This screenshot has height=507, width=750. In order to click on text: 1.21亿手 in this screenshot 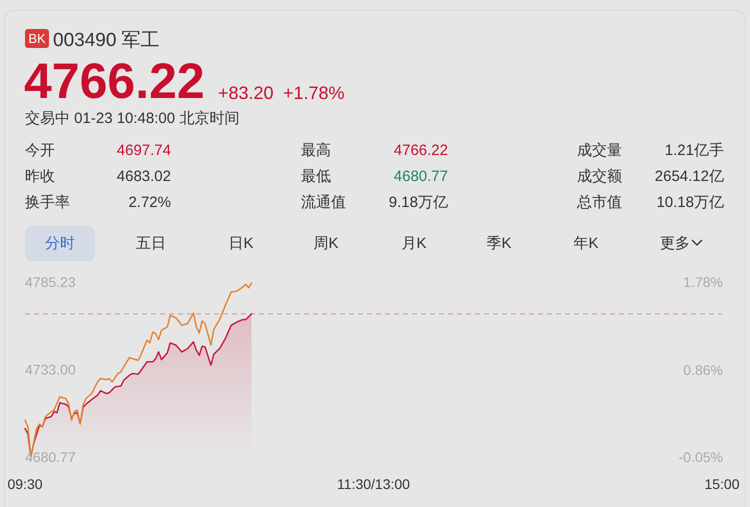, I will do `click(694, 150)`.